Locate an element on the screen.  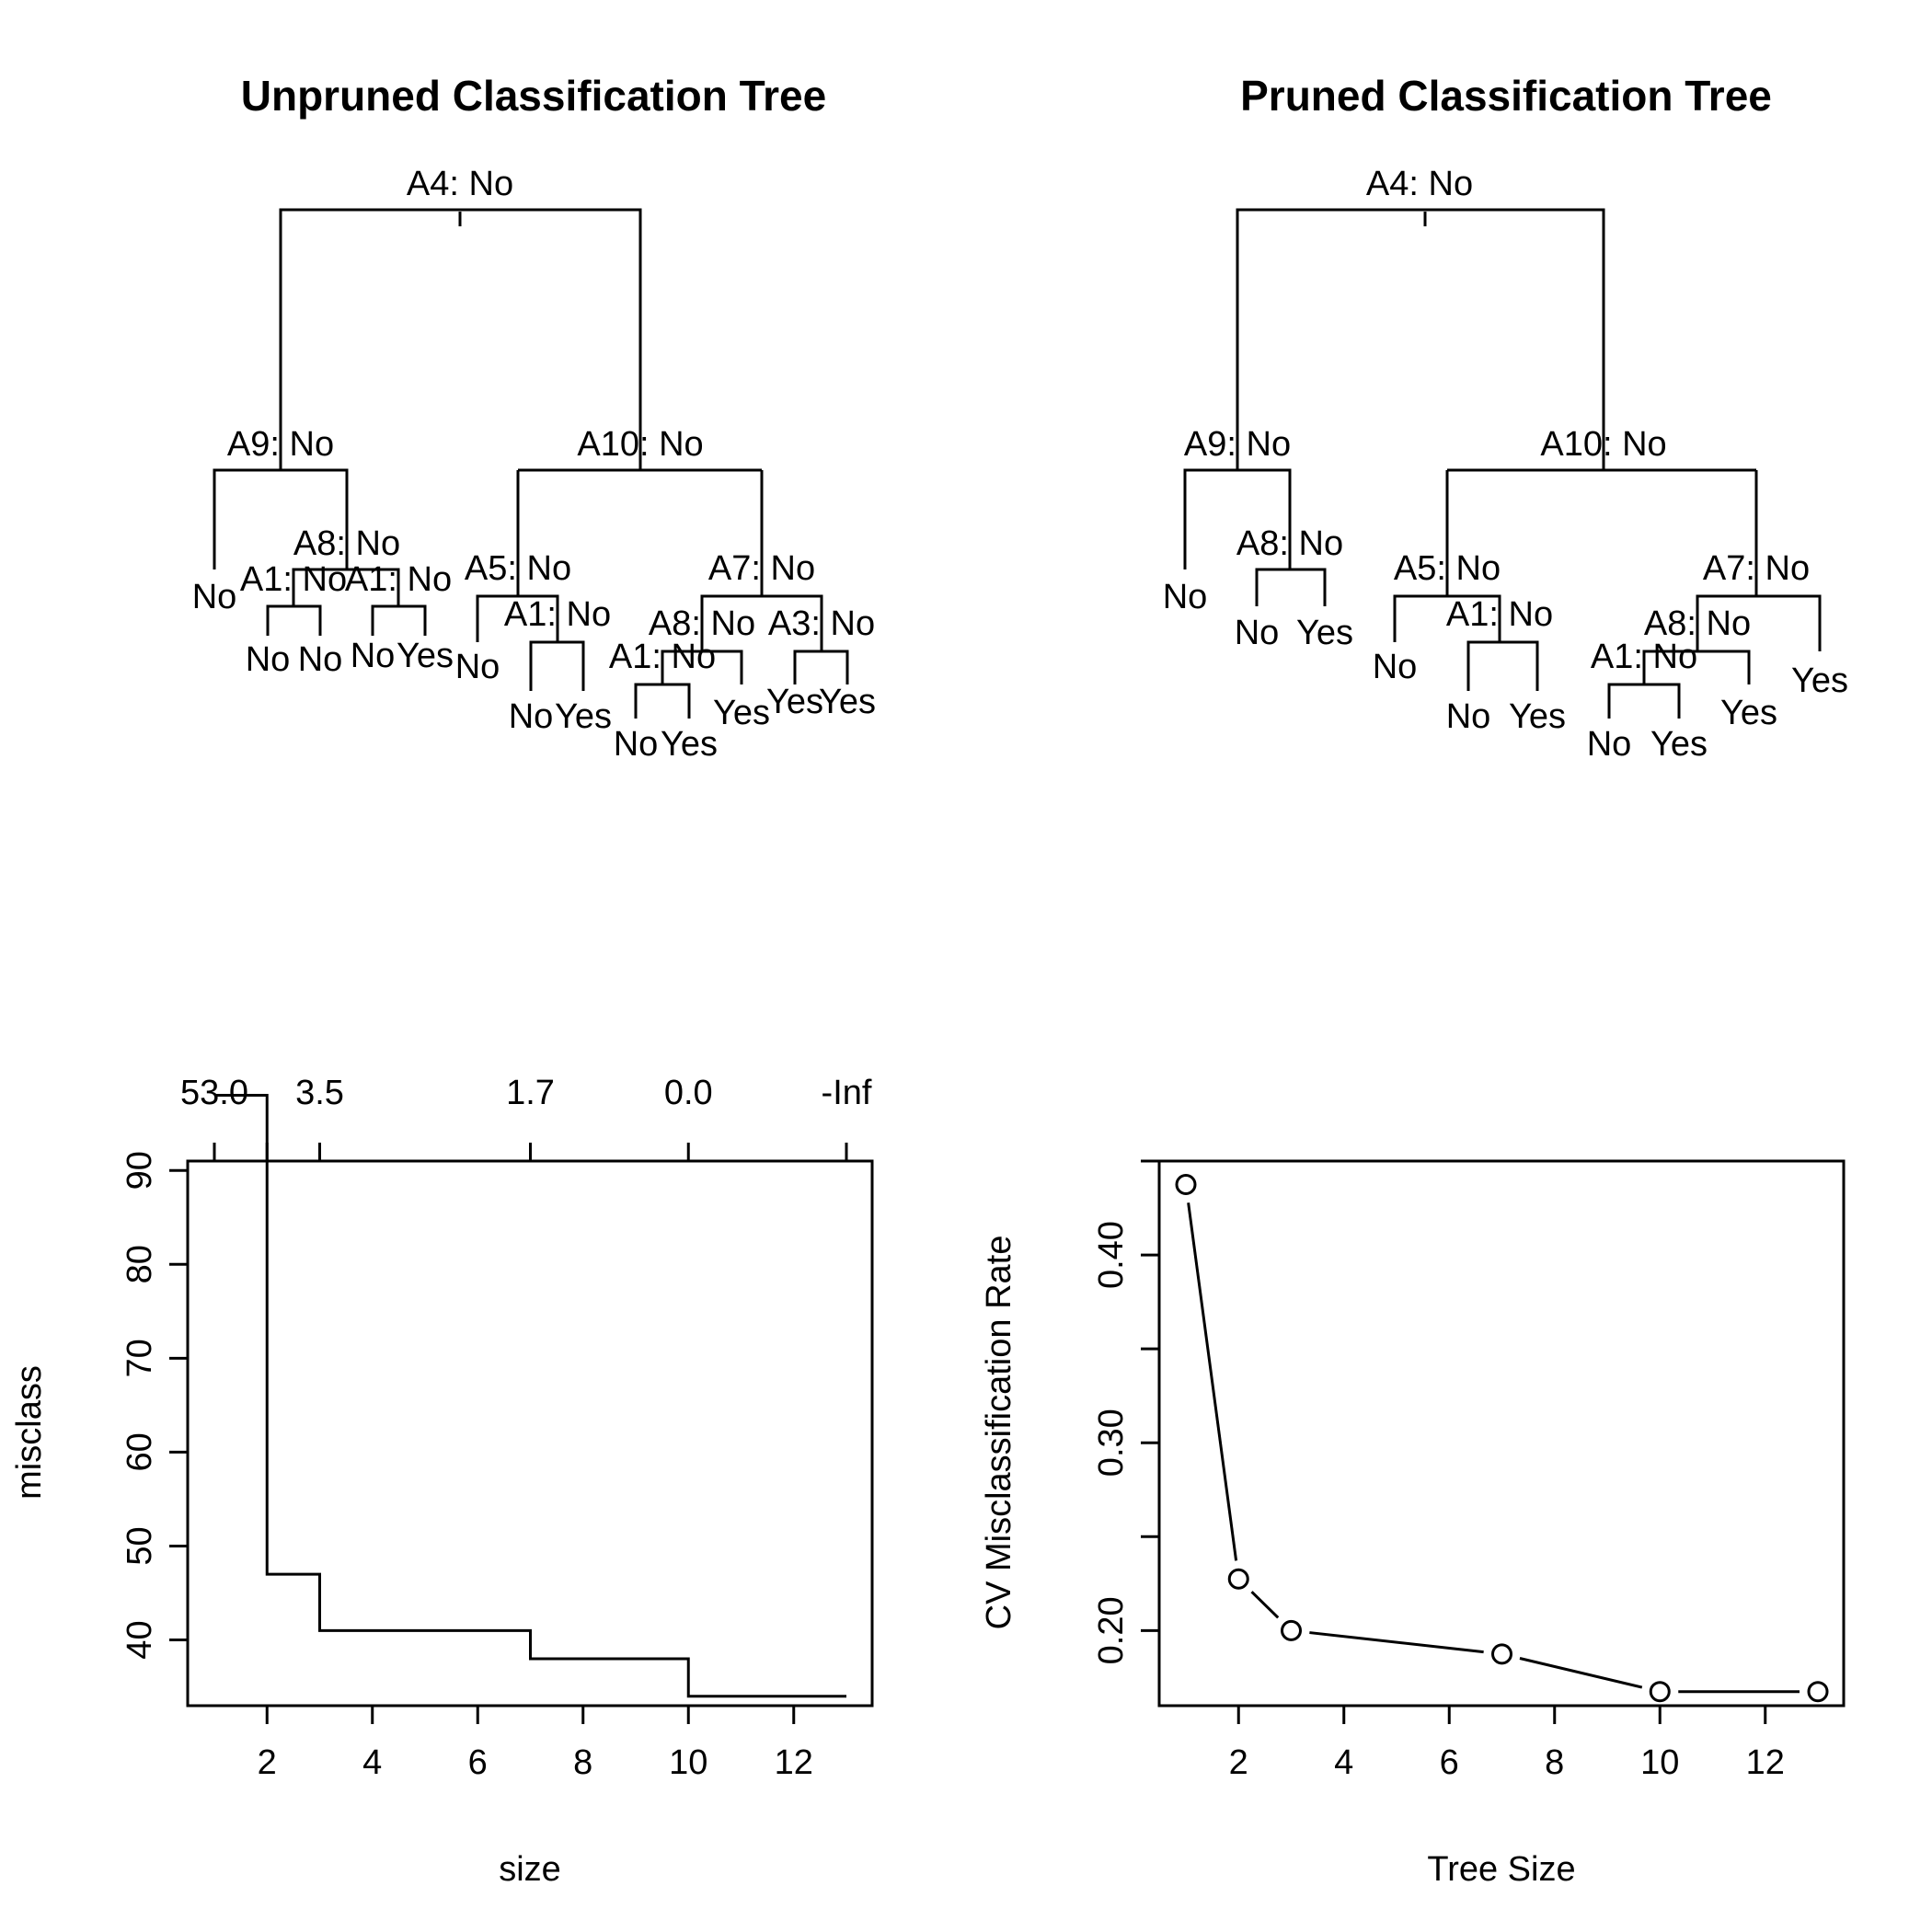
y-tick-label: 40 is located at coordinates (140, 1639).